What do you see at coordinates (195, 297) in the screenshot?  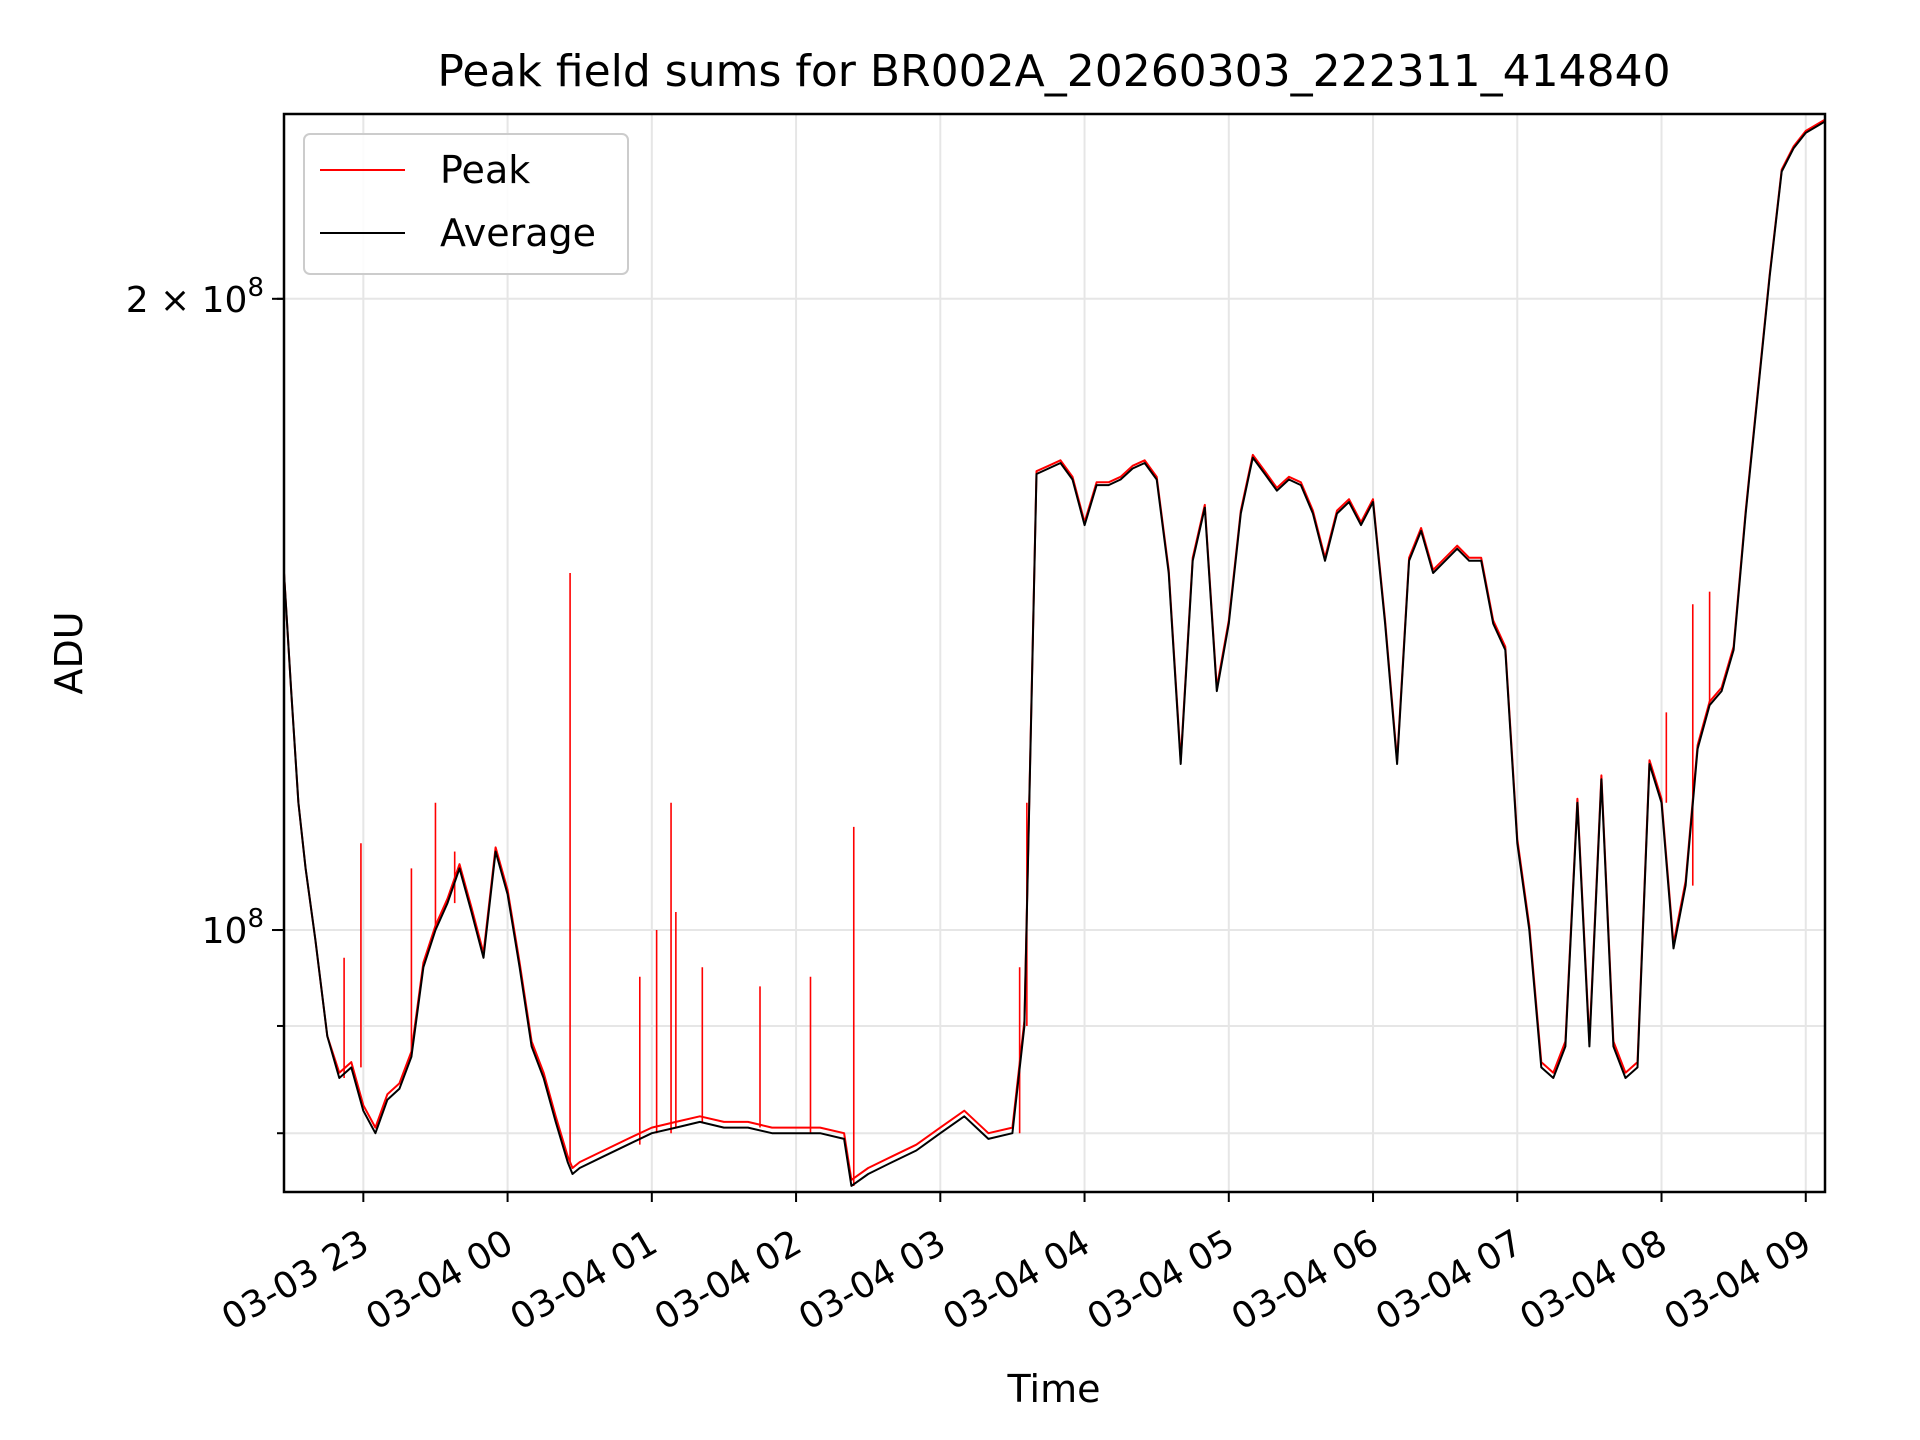 I see `y-tick-label: 2 × 108` at bounding box center [195, 297].